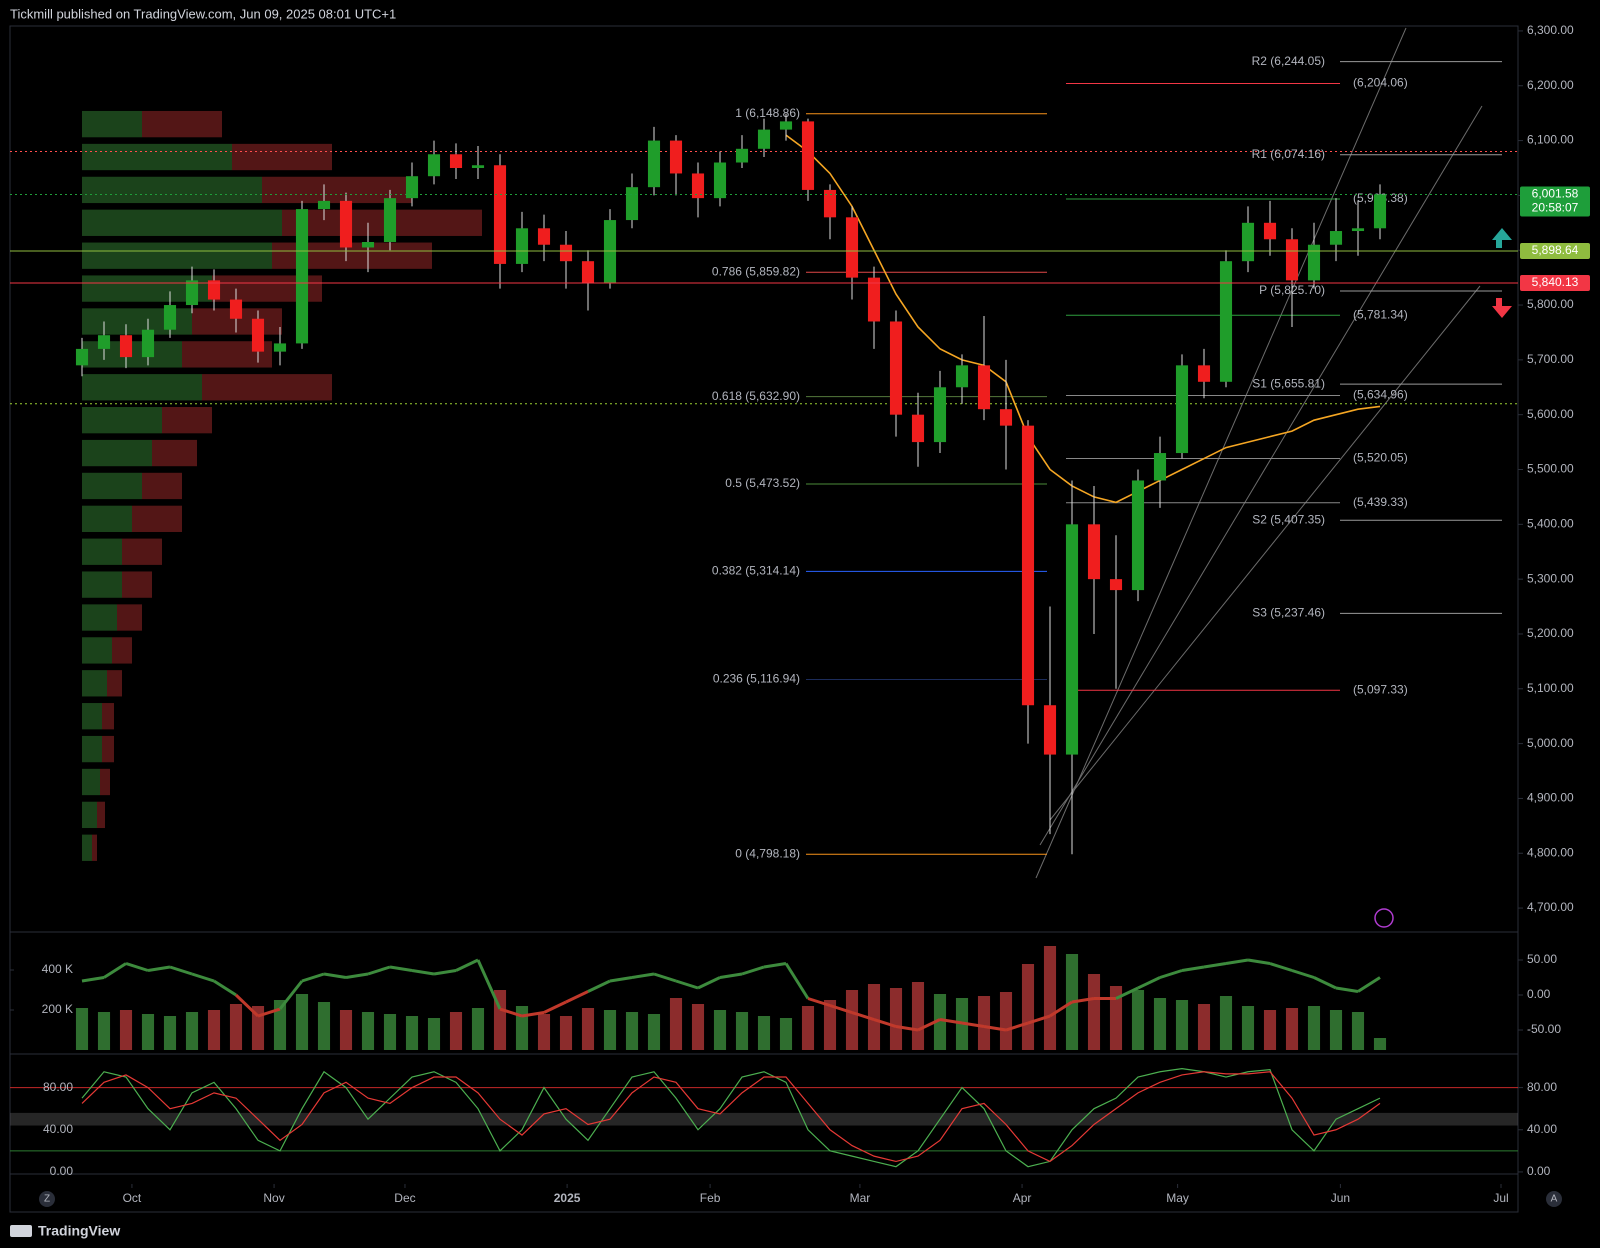  What do you see at coordinates (1288, 613) in the screenshot?
I see `pivot-label: S3 (5,237.46)` at bounding box center [1288, 613].